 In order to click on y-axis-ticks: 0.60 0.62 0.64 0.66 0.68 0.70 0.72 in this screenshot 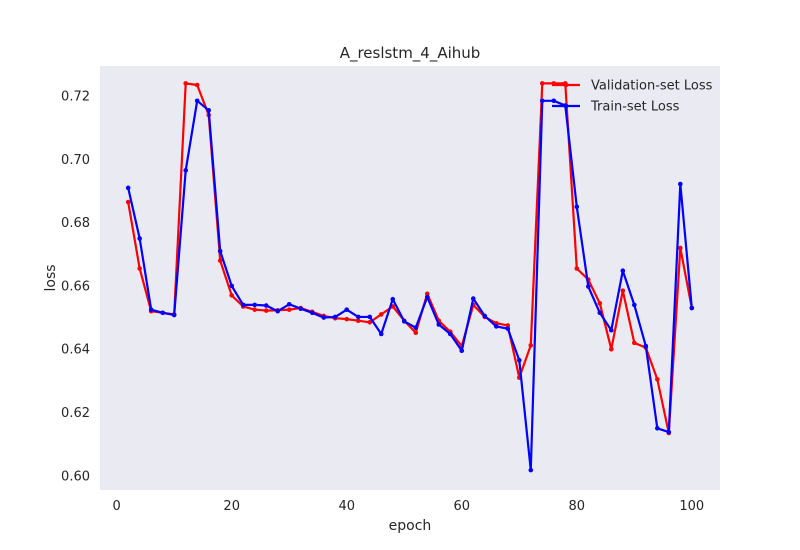, I will do `click(75, 287)`.